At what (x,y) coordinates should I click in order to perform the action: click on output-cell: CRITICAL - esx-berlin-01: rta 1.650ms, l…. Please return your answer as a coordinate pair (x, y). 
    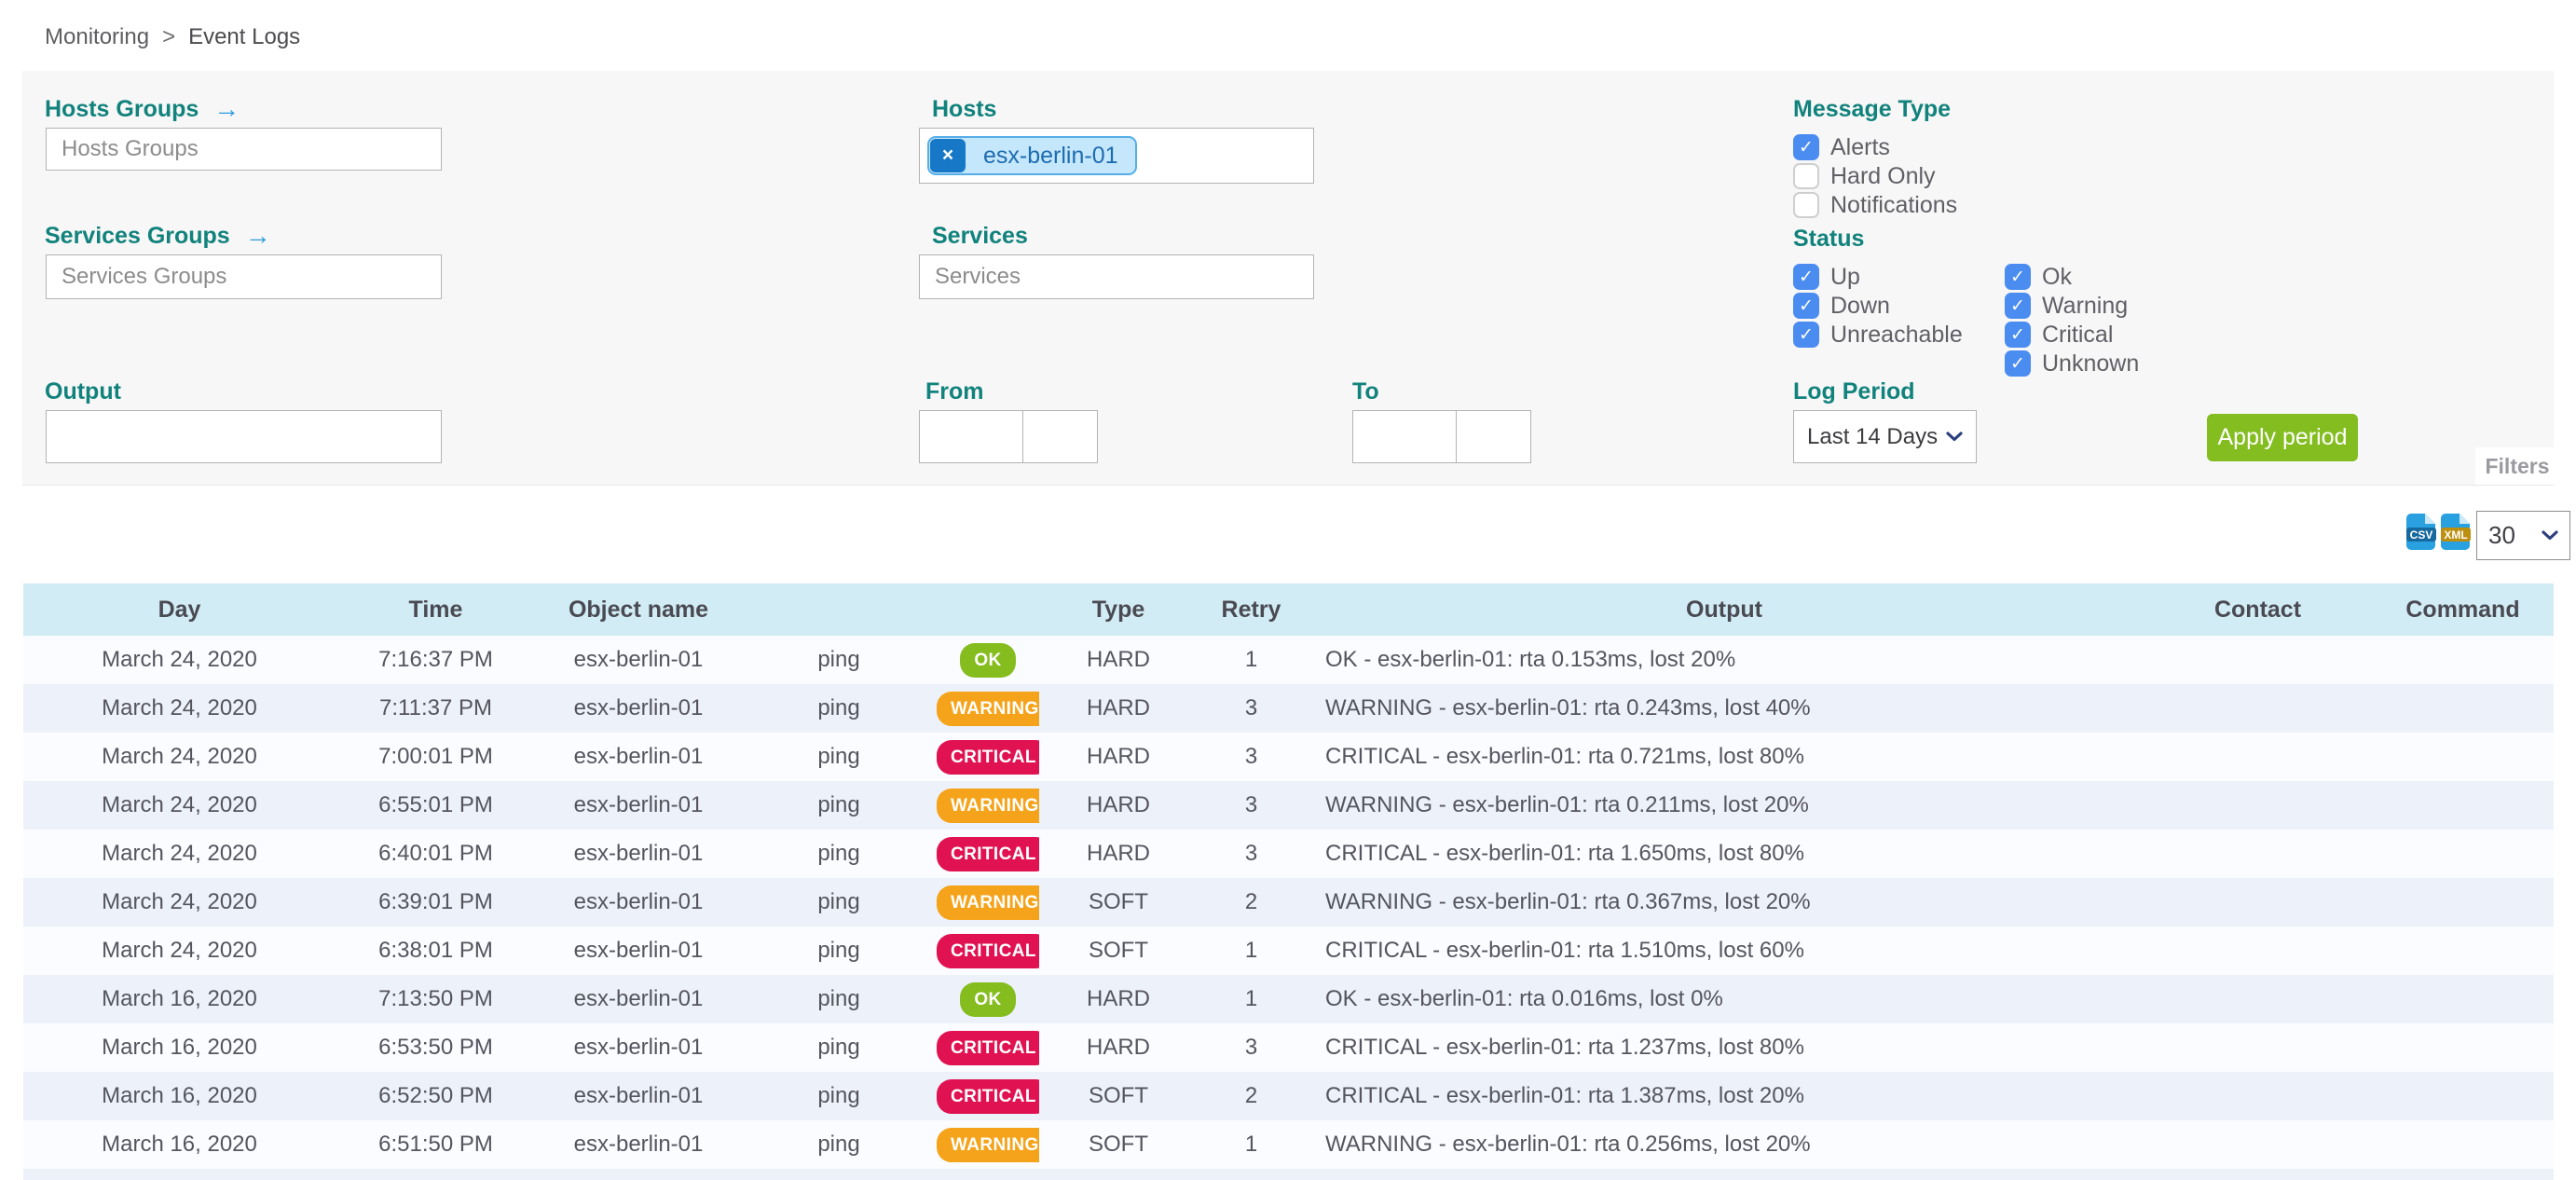
    Looking at the image, I should click on (1564, 854).